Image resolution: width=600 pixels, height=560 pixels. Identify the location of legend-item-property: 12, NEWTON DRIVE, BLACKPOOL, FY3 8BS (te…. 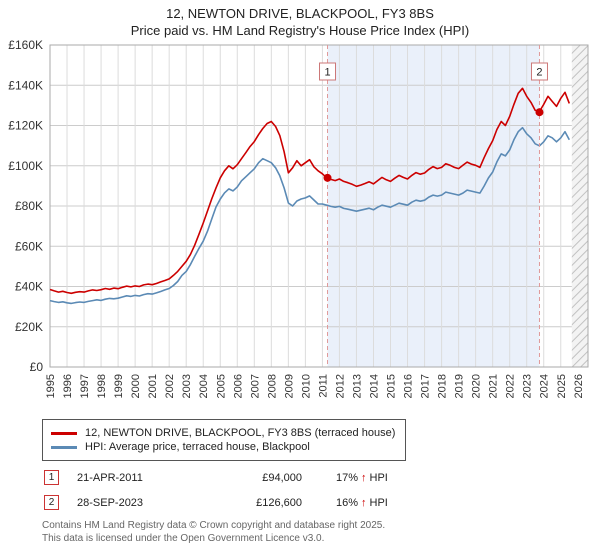
(223, 433).